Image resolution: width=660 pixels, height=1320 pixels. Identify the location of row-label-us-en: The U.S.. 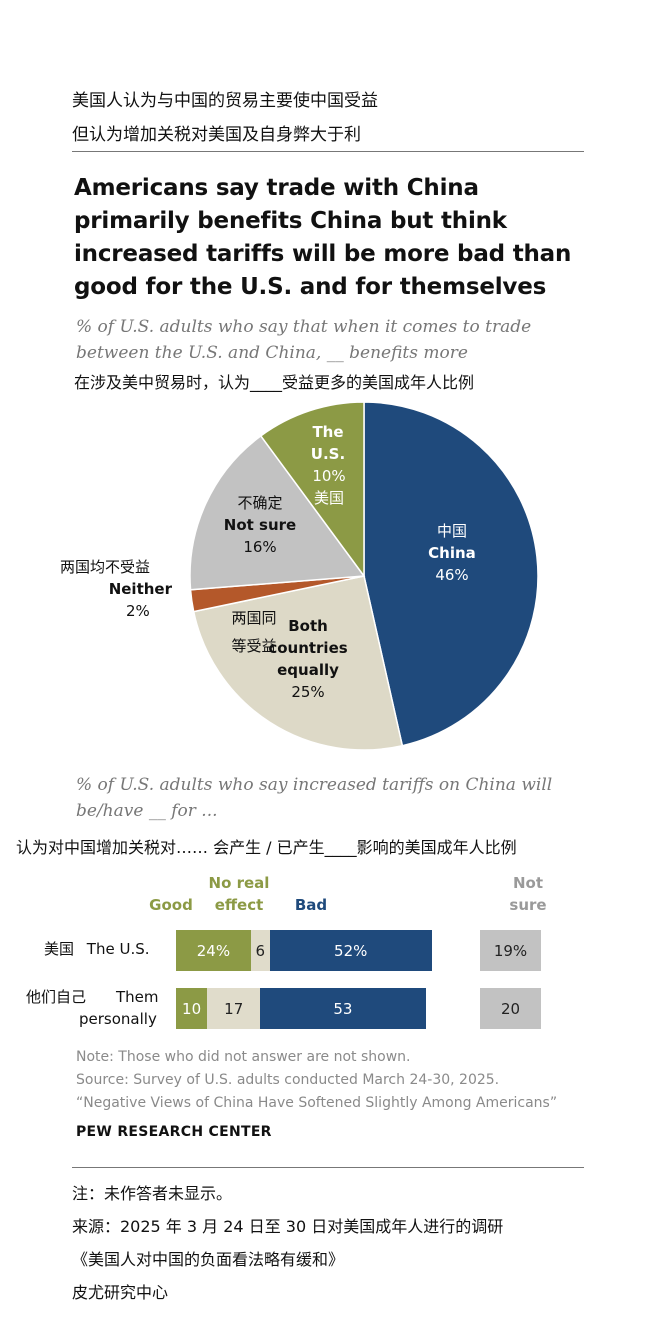
(118, 949).